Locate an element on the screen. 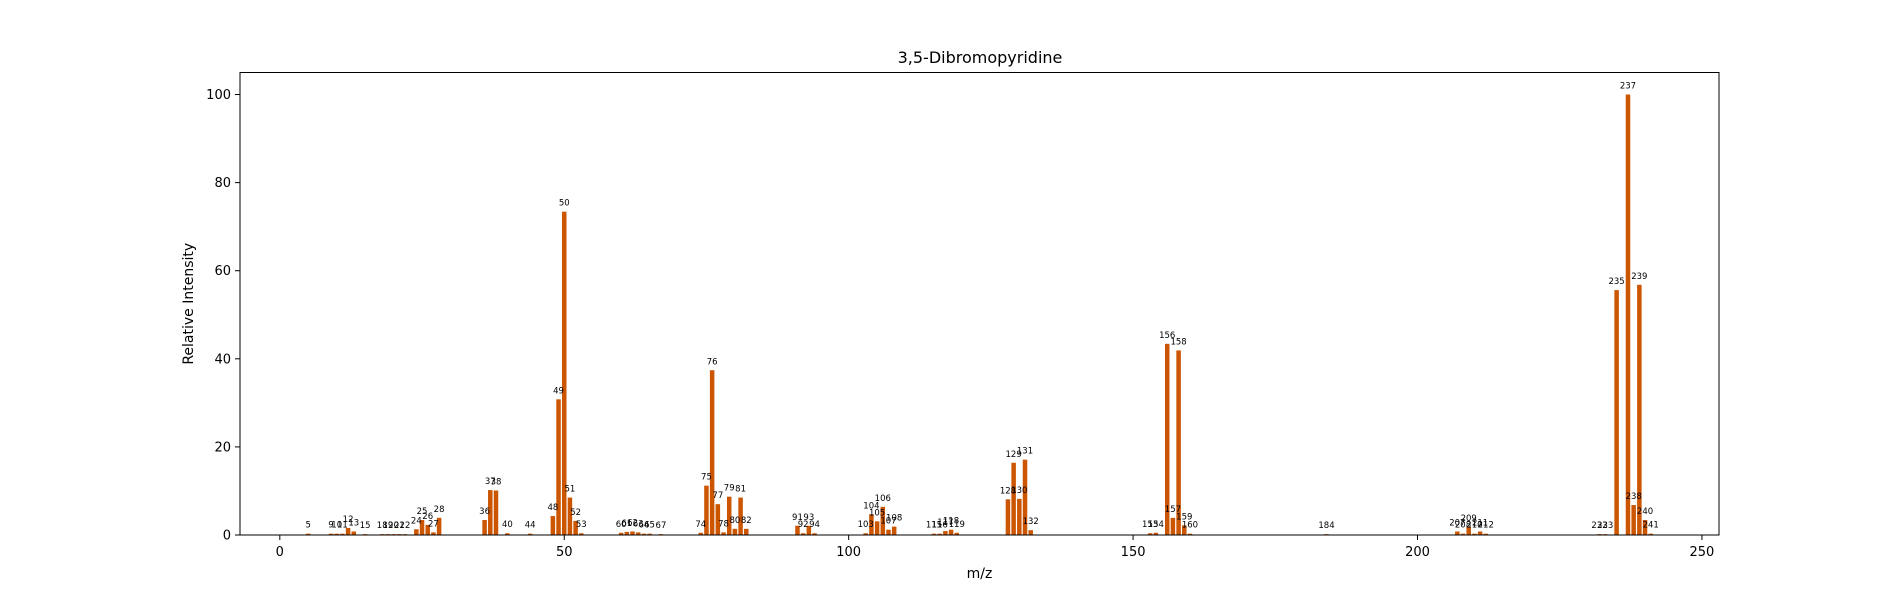  peak-label-mz-5: 5 is located at coordinates (308, 526).